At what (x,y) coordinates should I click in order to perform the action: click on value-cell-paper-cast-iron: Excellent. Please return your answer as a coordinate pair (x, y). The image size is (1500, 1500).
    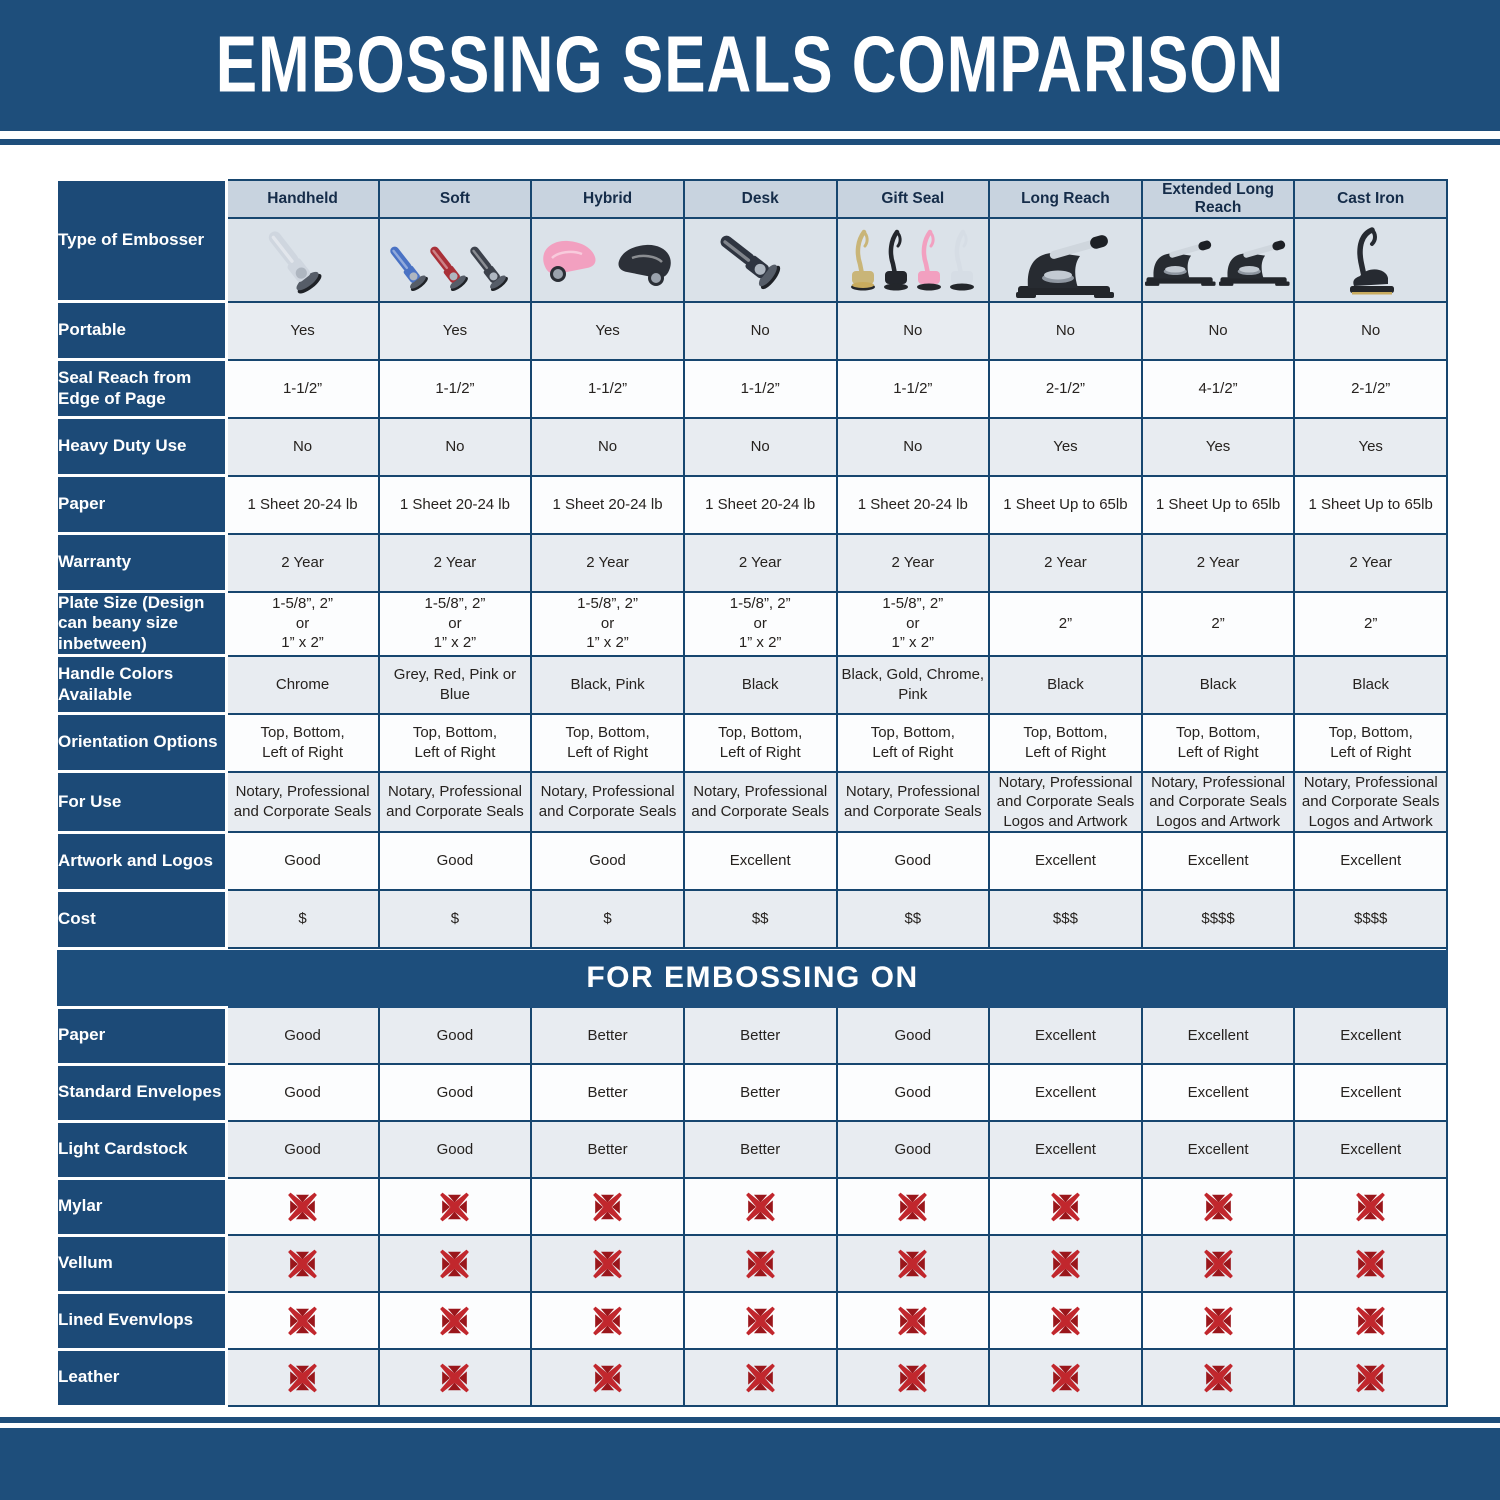
    Looking at the image, I should click on (1370, 1036).